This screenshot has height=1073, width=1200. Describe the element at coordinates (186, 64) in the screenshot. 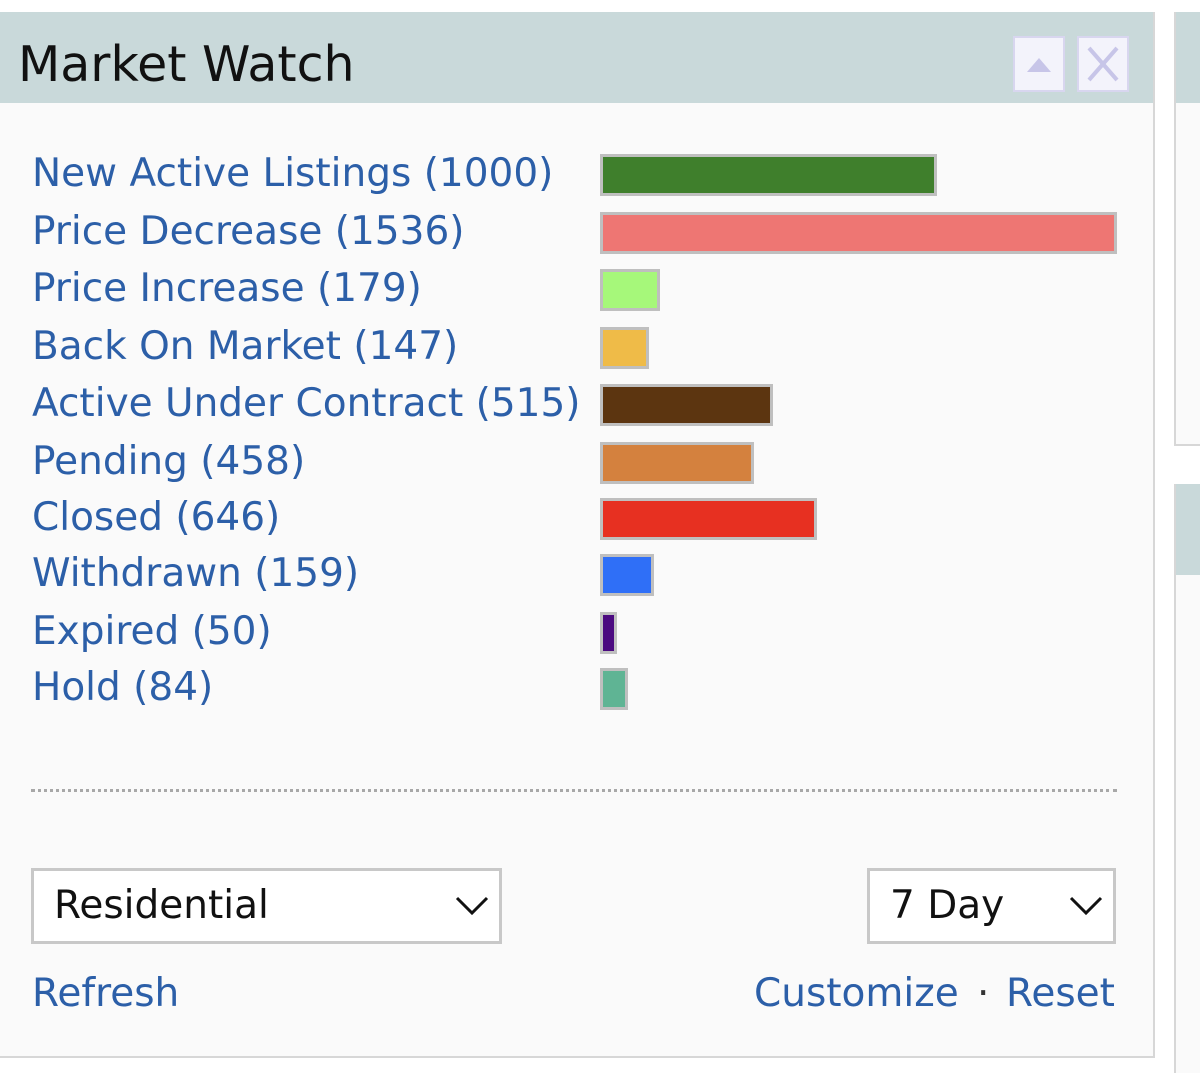

I see `panel-title: Market Watch` at that location.